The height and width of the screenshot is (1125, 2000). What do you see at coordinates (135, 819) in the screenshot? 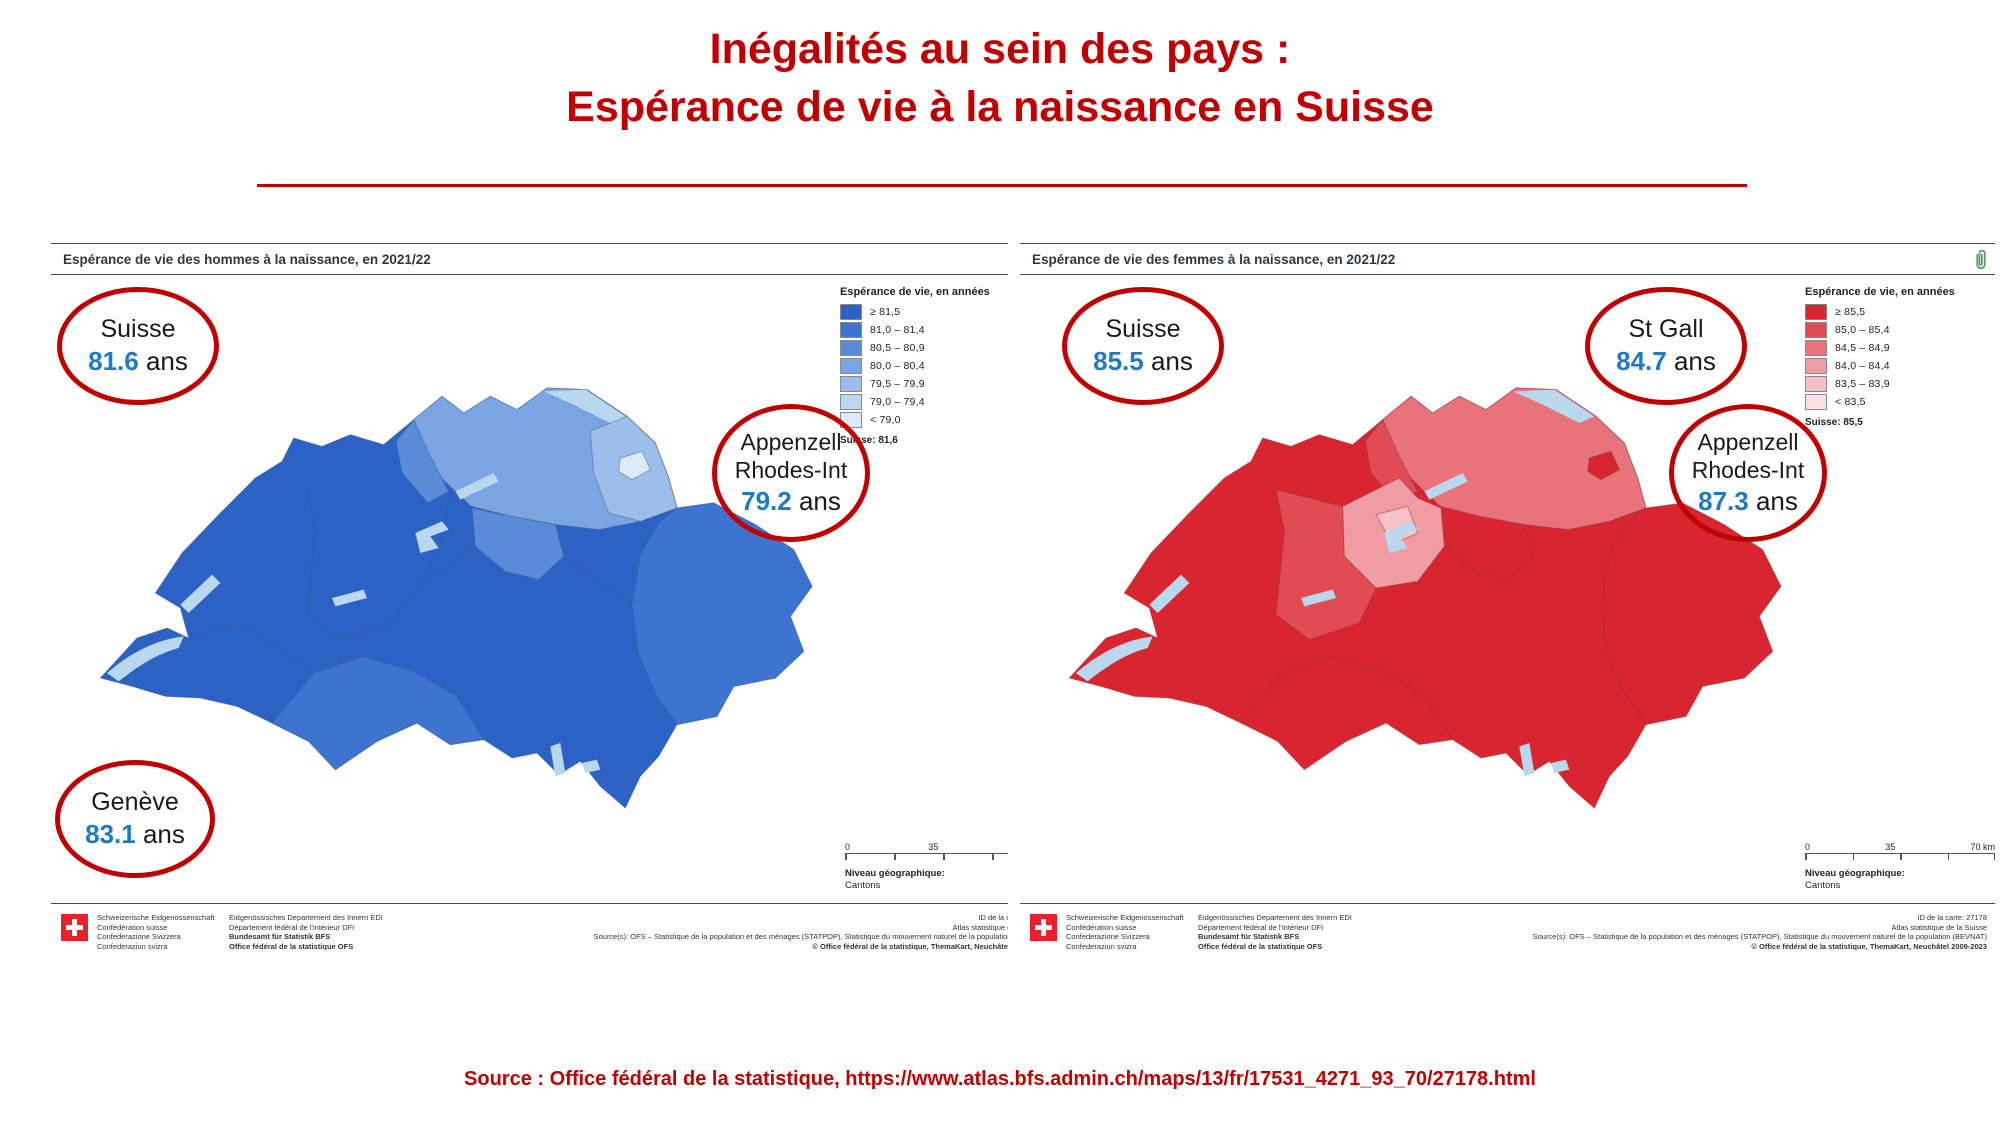
I see `annotation-geneve-men: Genève 83.1 ans` at bounding box center [135, 819].